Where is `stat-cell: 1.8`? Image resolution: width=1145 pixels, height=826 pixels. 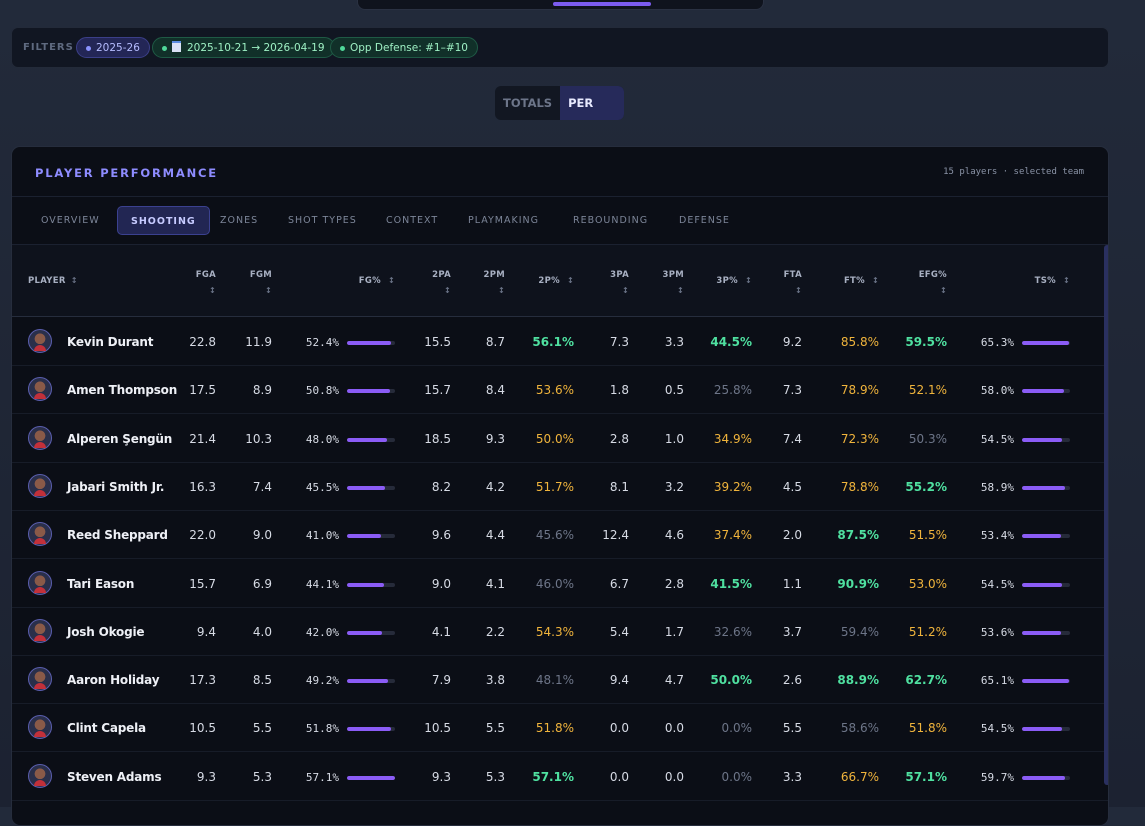
stat-cell: 1.8 is located at coordinates (619, 390).